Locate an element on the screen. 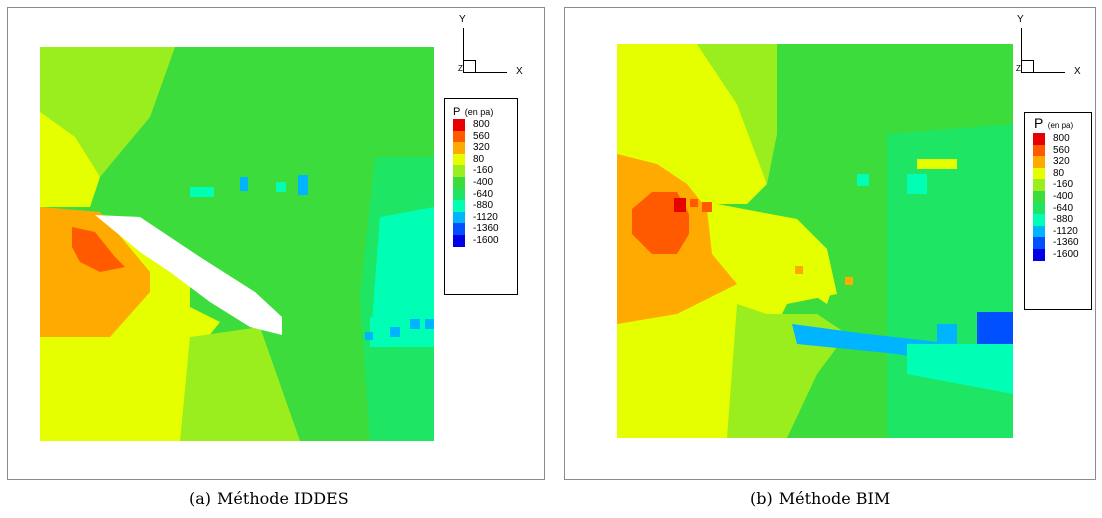 The image size is (1102, 518). axis-triad-b: Y Z X is located at coordinates (1048, 45).